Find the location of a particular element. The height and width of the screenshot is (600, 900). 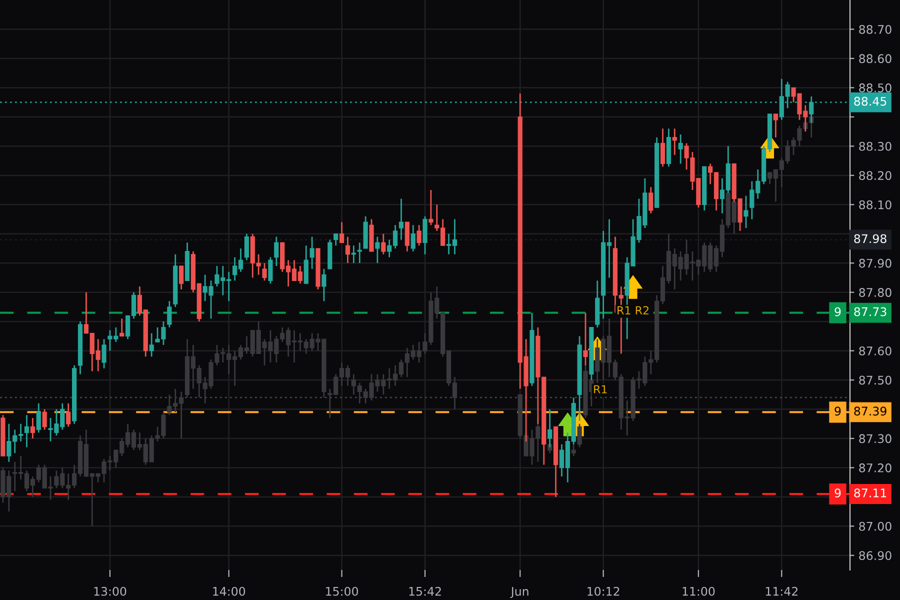

ref-line-label: 88.45 is located at coordinates (870, 101).